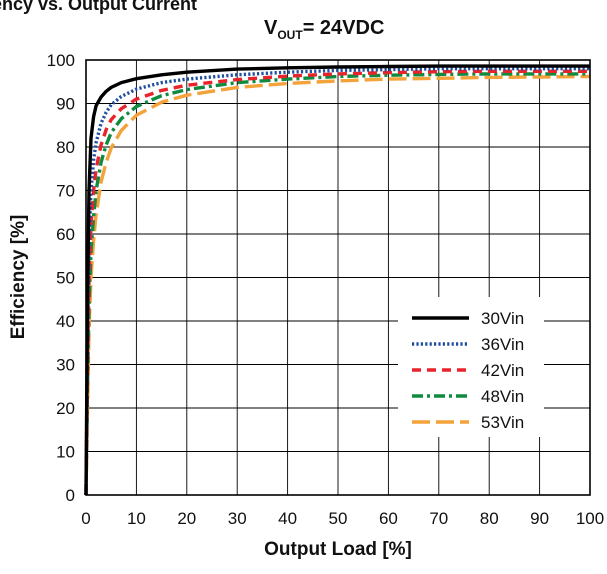  What do you see at coordinates (65, 321) in the screenshot?
I see `y-tick-label: 40` at bounding box center [65, 321].